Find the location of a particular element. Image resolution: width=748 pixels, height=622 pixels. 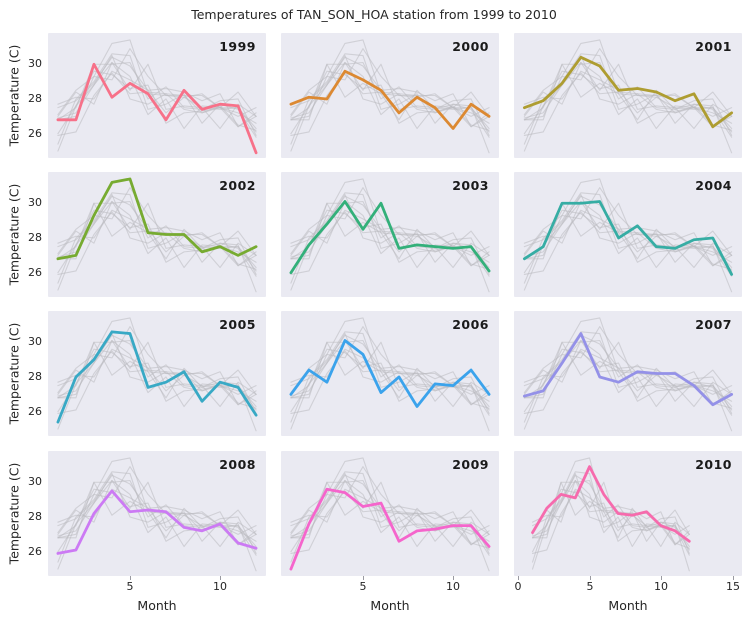

facet-2004-plot is located at coordinates (628, 234).